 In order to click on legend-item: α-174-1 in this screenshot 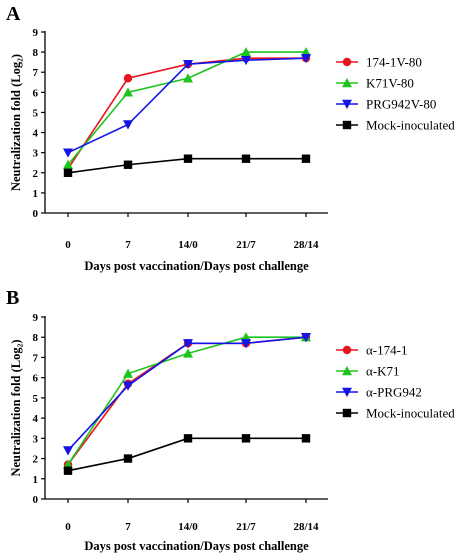, I will do `click(371, 350)`.